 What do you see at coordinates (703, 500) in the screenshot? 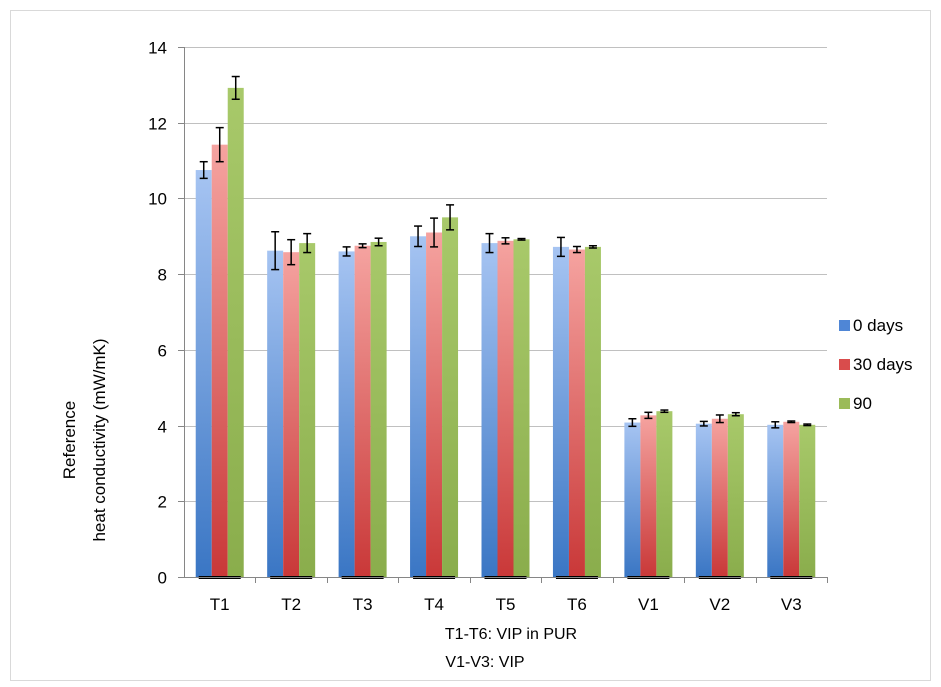
I see `bar-v2-0-days` at bounding box center [703, 500].